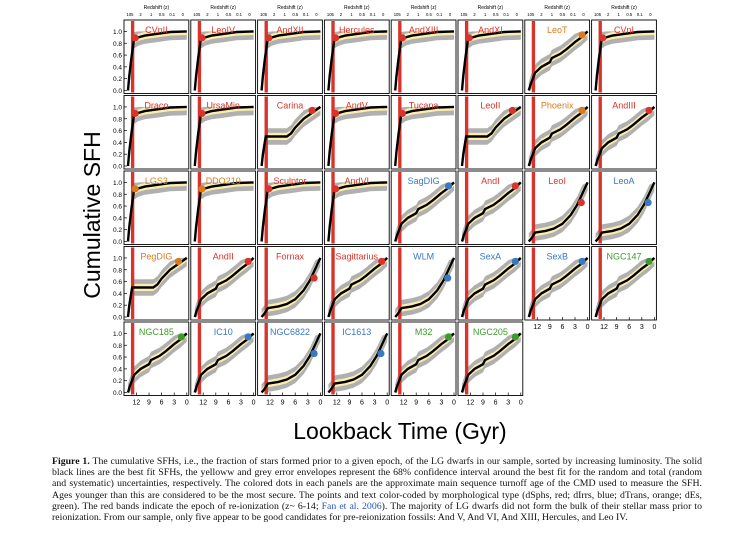 This screenshot has height=558, width=731. Describe the element at coordinates (290, 332) in the screenshot. I see `panel-label: NGC6822` at that location.